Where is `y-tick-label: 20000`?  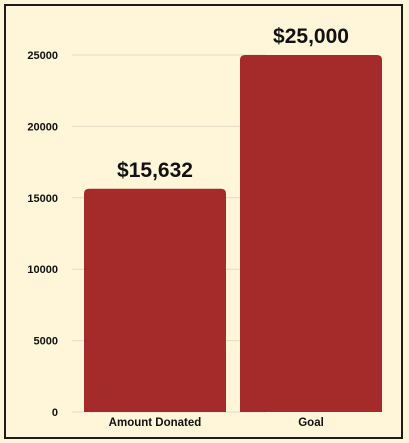
y-tick-label: 20000 is located at coordinates (42, 127).